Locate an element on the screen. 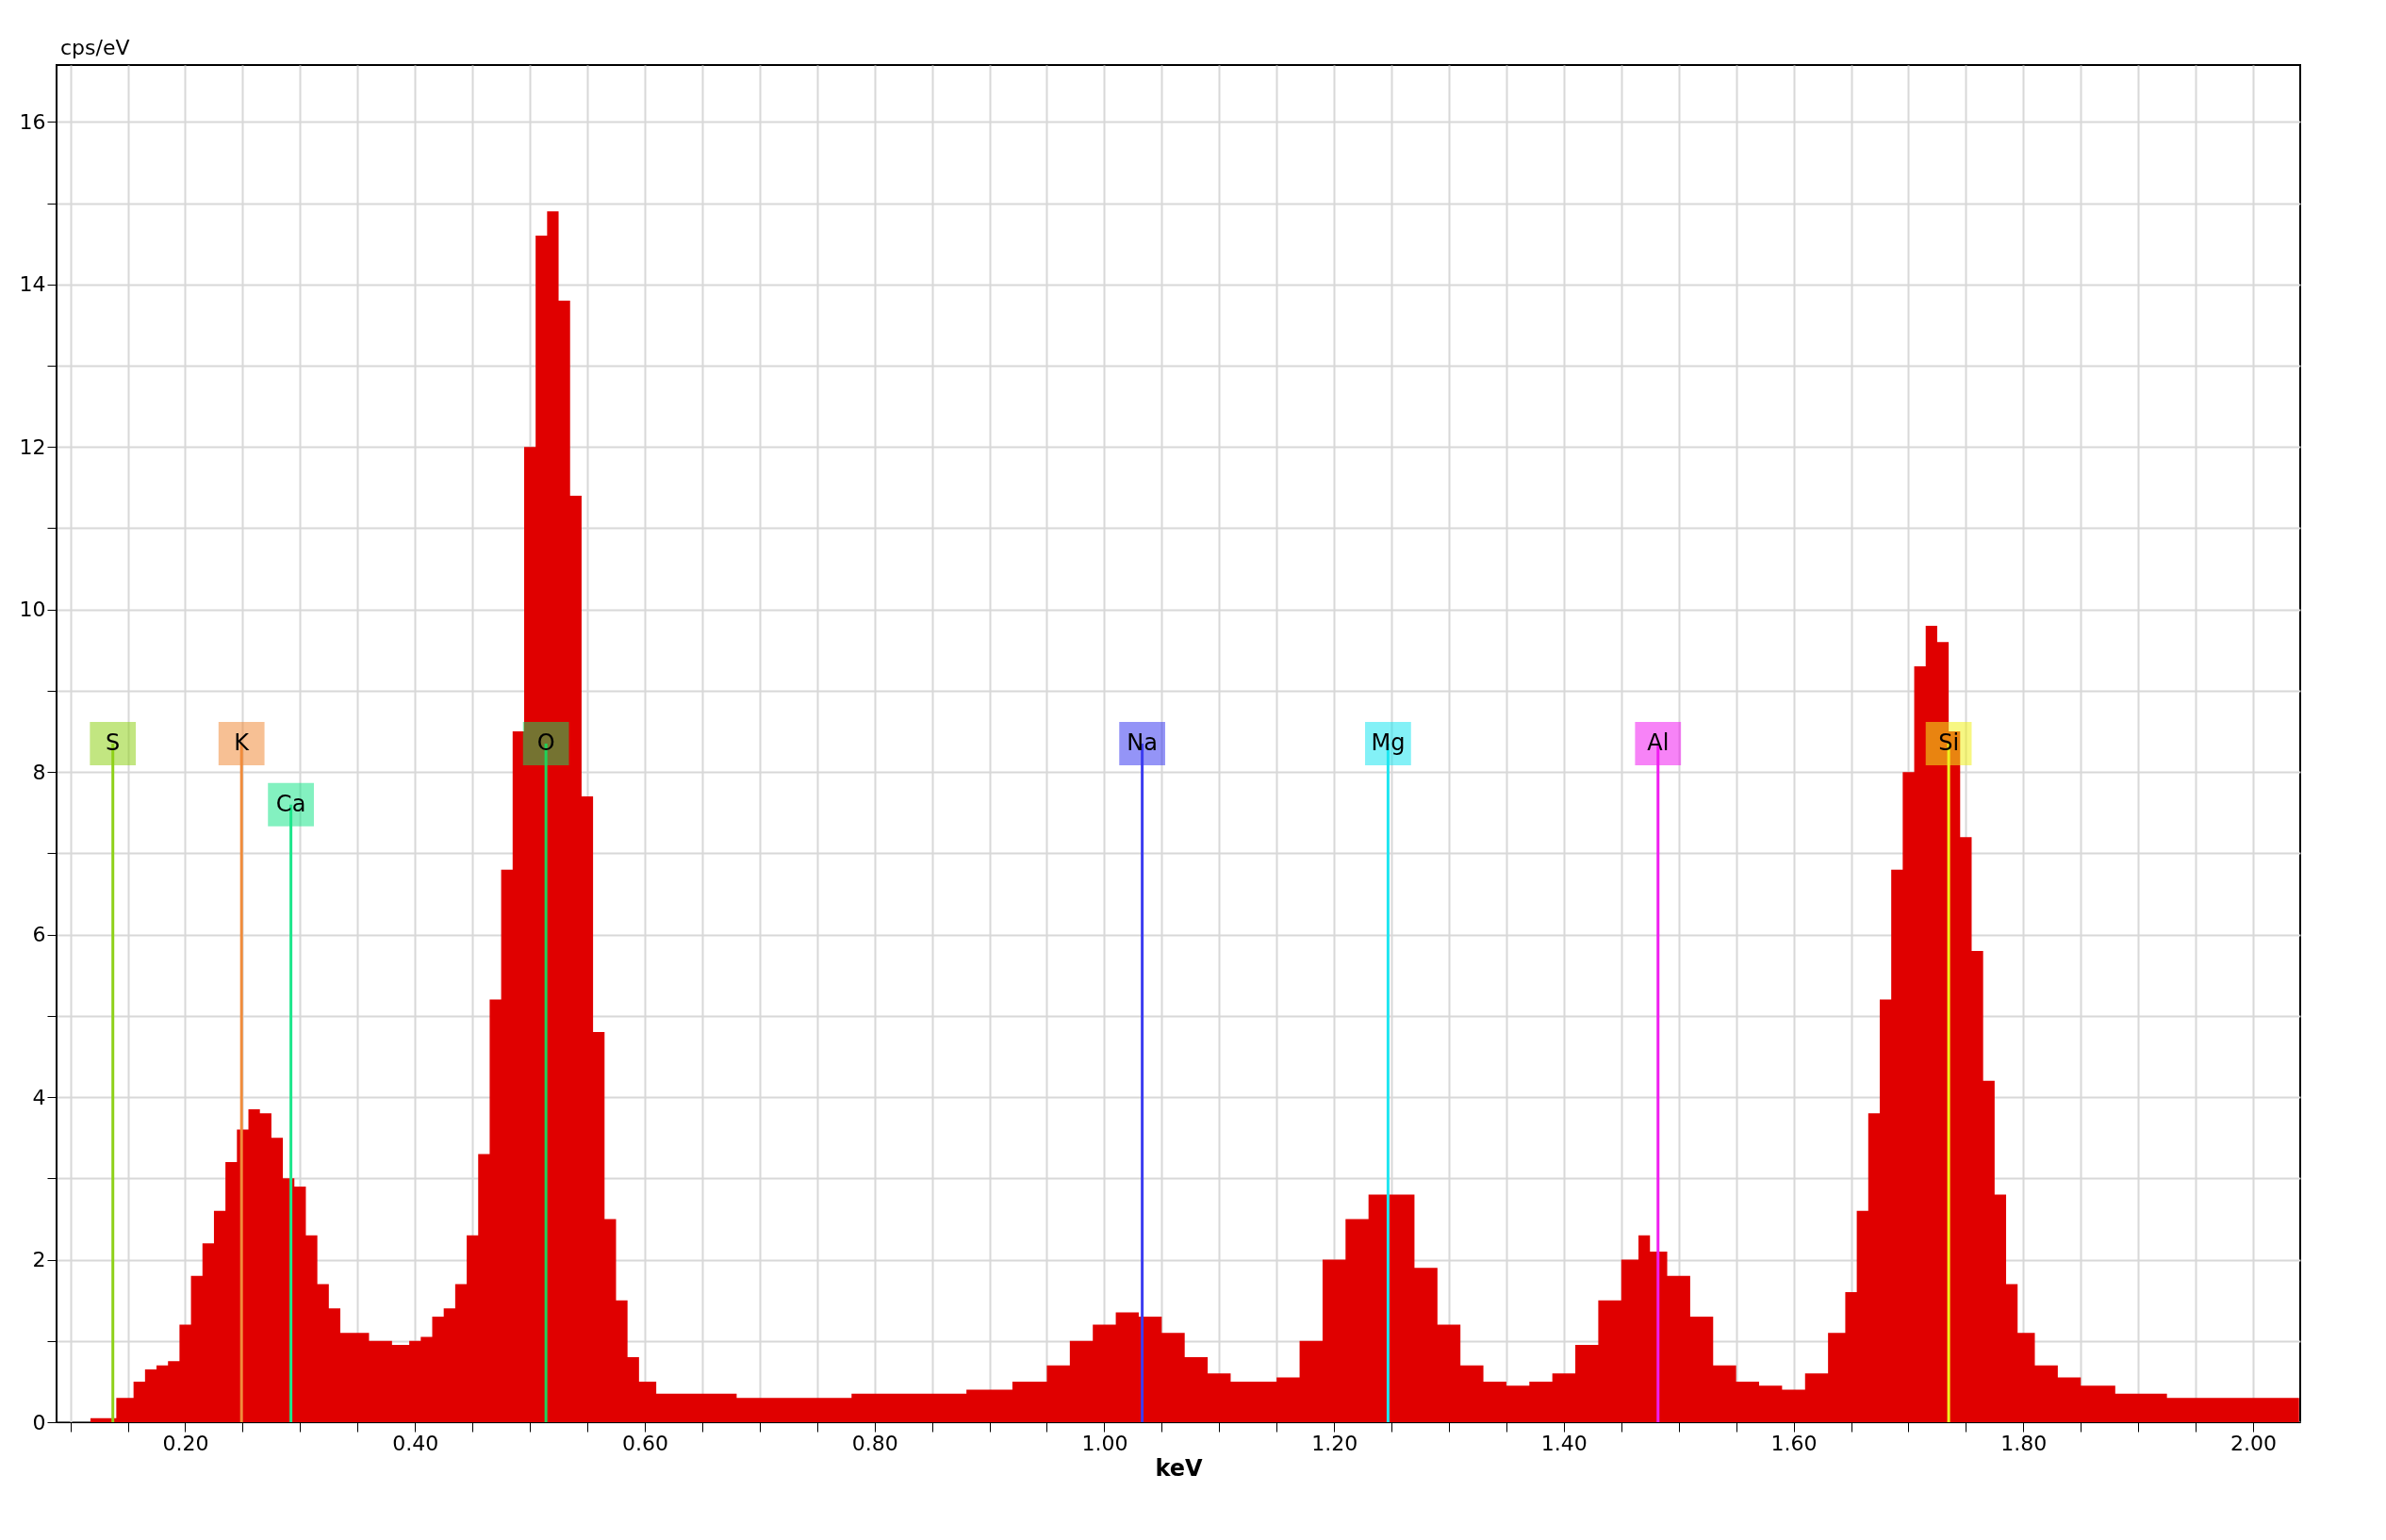 The width and height of the screenshot is (2386, 1540). x-tick-label: 1.60 is located at coordinates (1794, 1443).